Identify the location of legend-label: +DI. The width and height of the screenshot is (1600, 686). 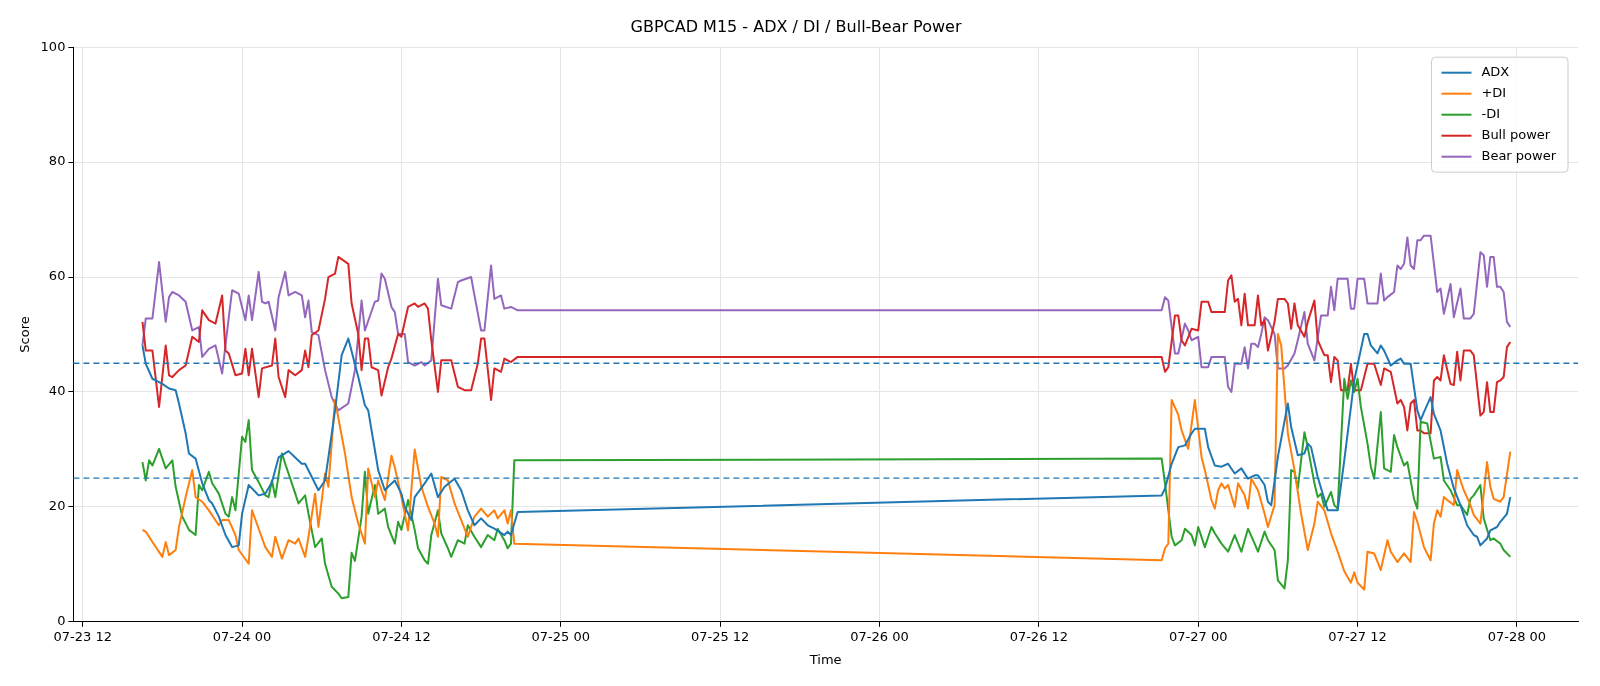
(1494, 93).